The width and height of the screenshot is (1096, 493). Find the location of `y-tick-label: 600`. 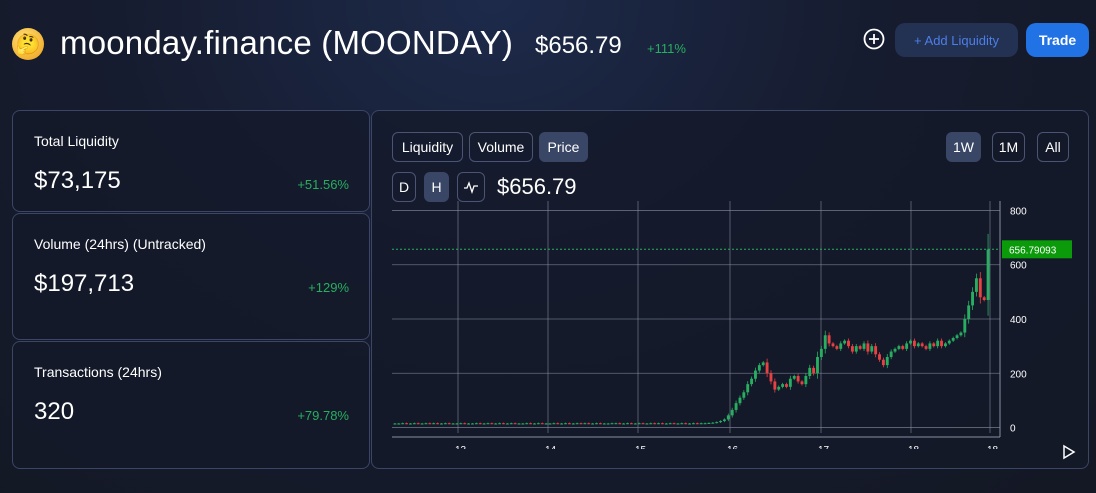

y-tick-label: 600 is located at coordinates (1018, 266).